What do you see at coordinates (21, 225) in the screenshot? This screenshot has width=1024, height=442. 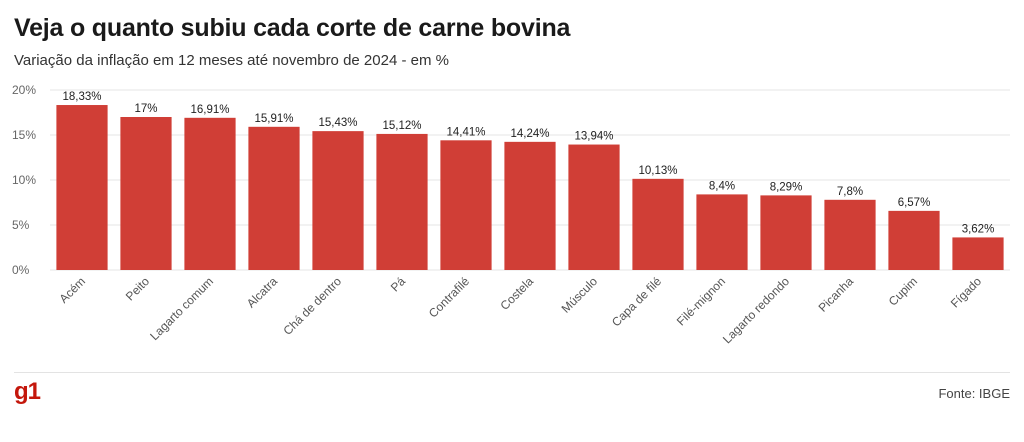 I see `y-tick-label: 5%` at bounding box center [21, 225].